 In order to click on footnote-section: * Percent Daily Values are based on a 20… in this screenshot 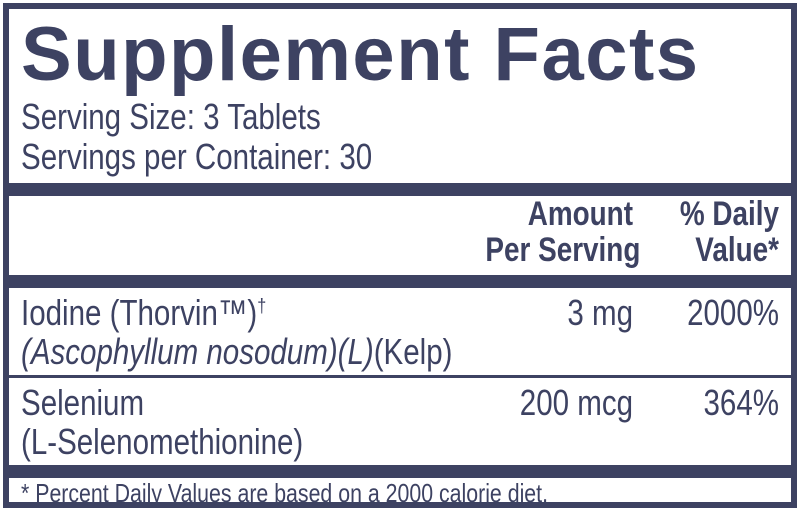, I will do `click(400, 493)`.